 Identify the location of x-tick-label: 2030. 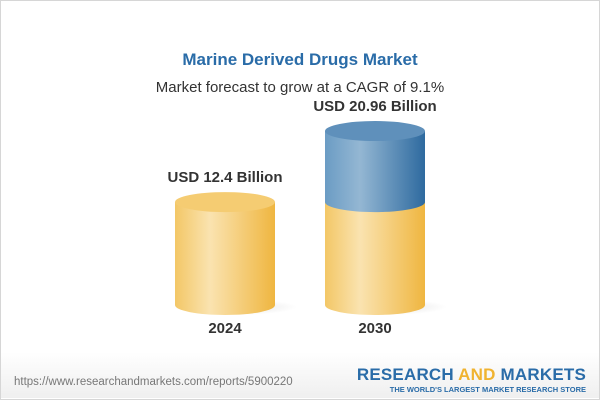
(374, 328).